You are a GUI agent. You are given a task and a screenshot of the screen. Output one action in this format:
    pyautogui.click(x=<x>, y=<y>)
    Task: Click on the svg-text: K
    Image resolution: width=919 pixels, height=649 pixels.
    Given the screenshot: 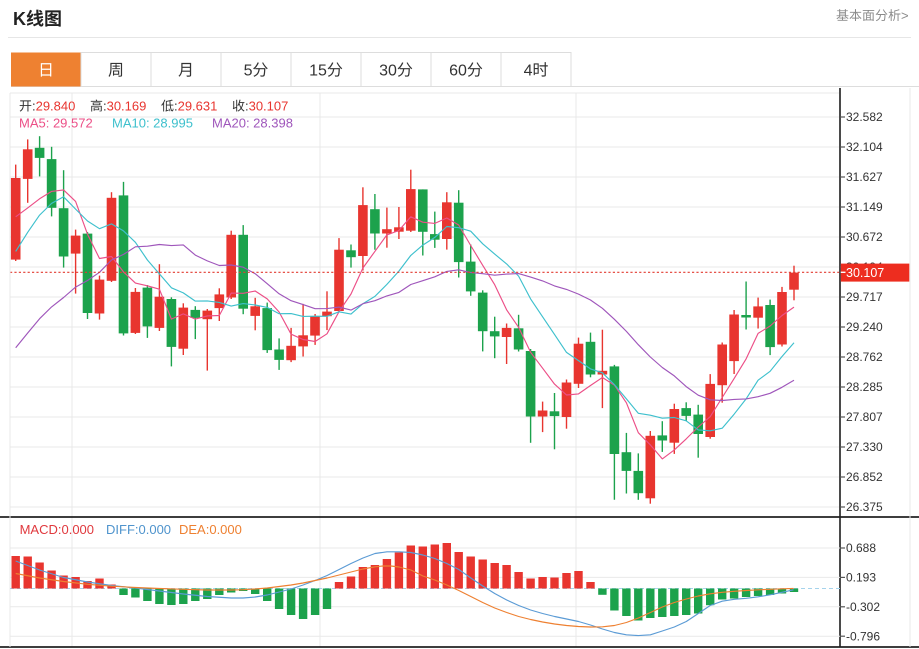 What is the action you would take?
    pyautogui.click(x=19, y=19)
    